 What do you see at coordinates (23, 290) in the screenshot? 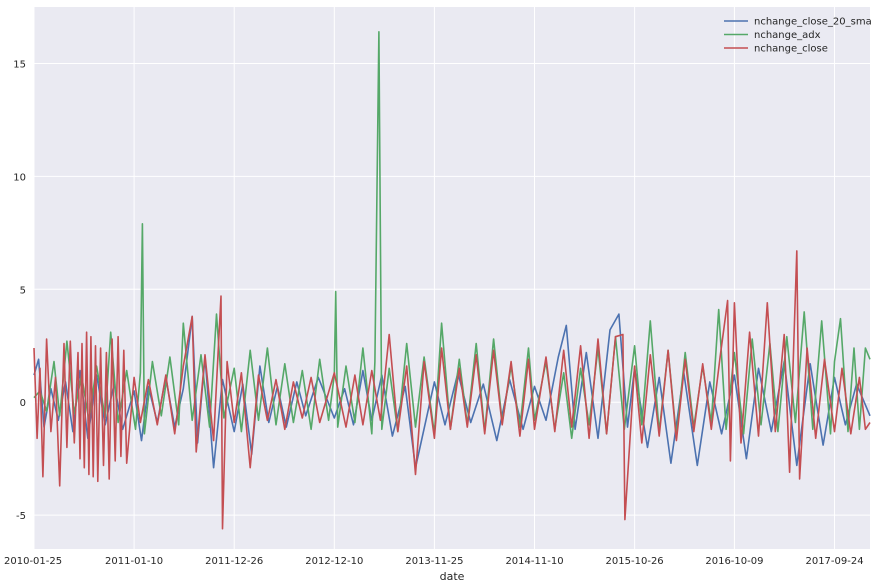
I see `y-tick-label-2: 5` at bounding box center [23, 290].